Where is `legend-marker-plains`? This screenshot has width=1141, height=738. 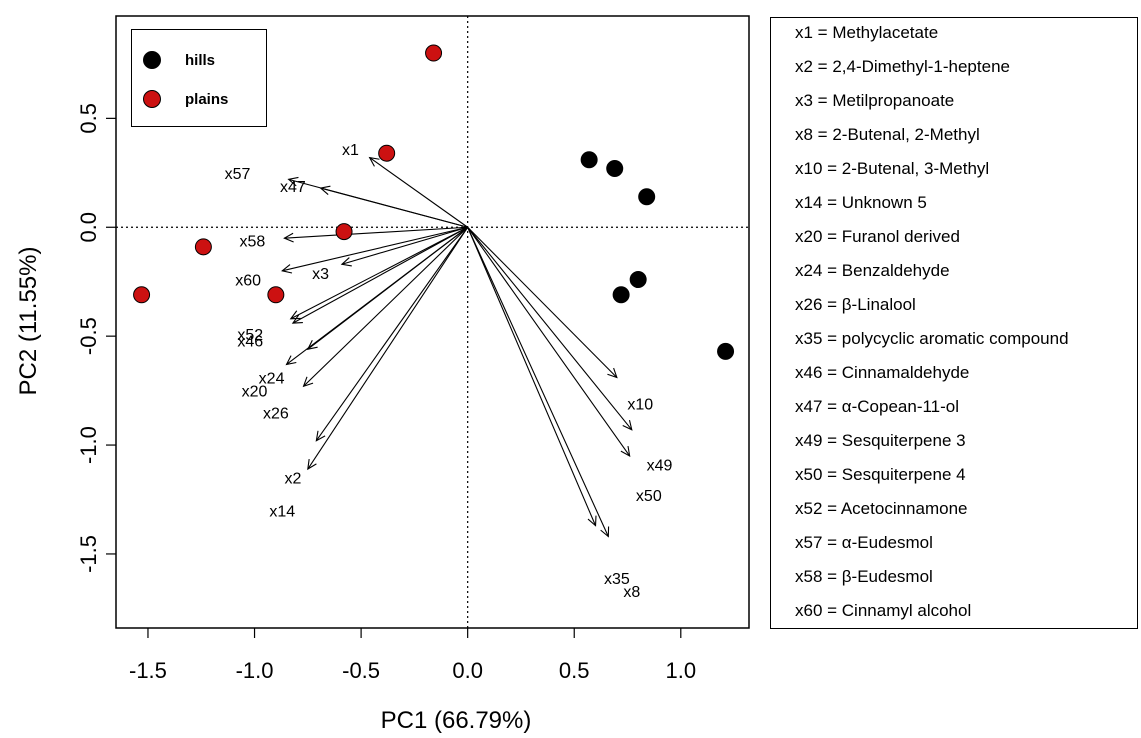
legend-marker-plains is located at coordinates (152, 99).